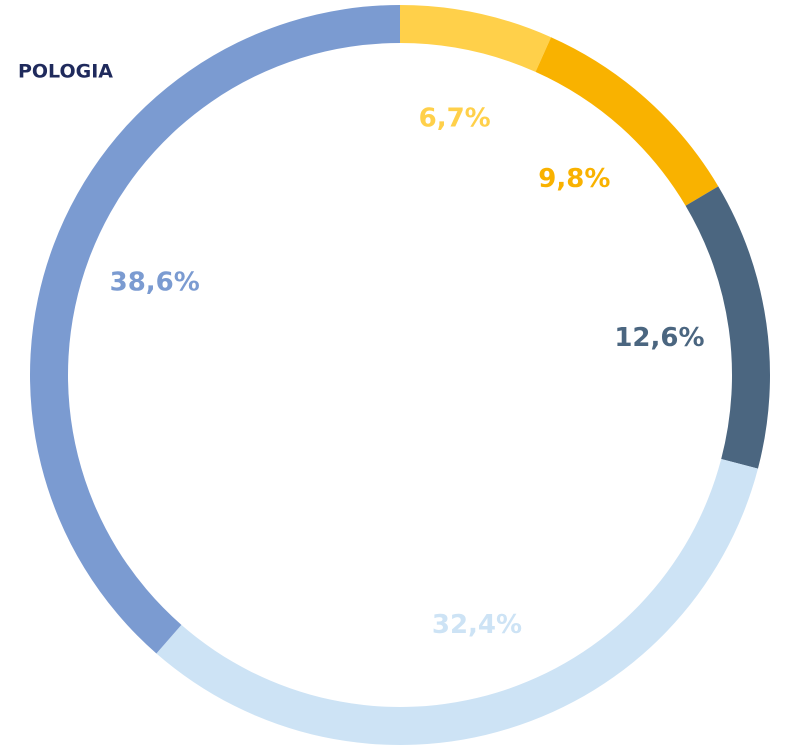  What do you see at coordinates (65, 72) in the screenshot?
I see `chart-title: POLOGIA` at bounding box center [65, 72].